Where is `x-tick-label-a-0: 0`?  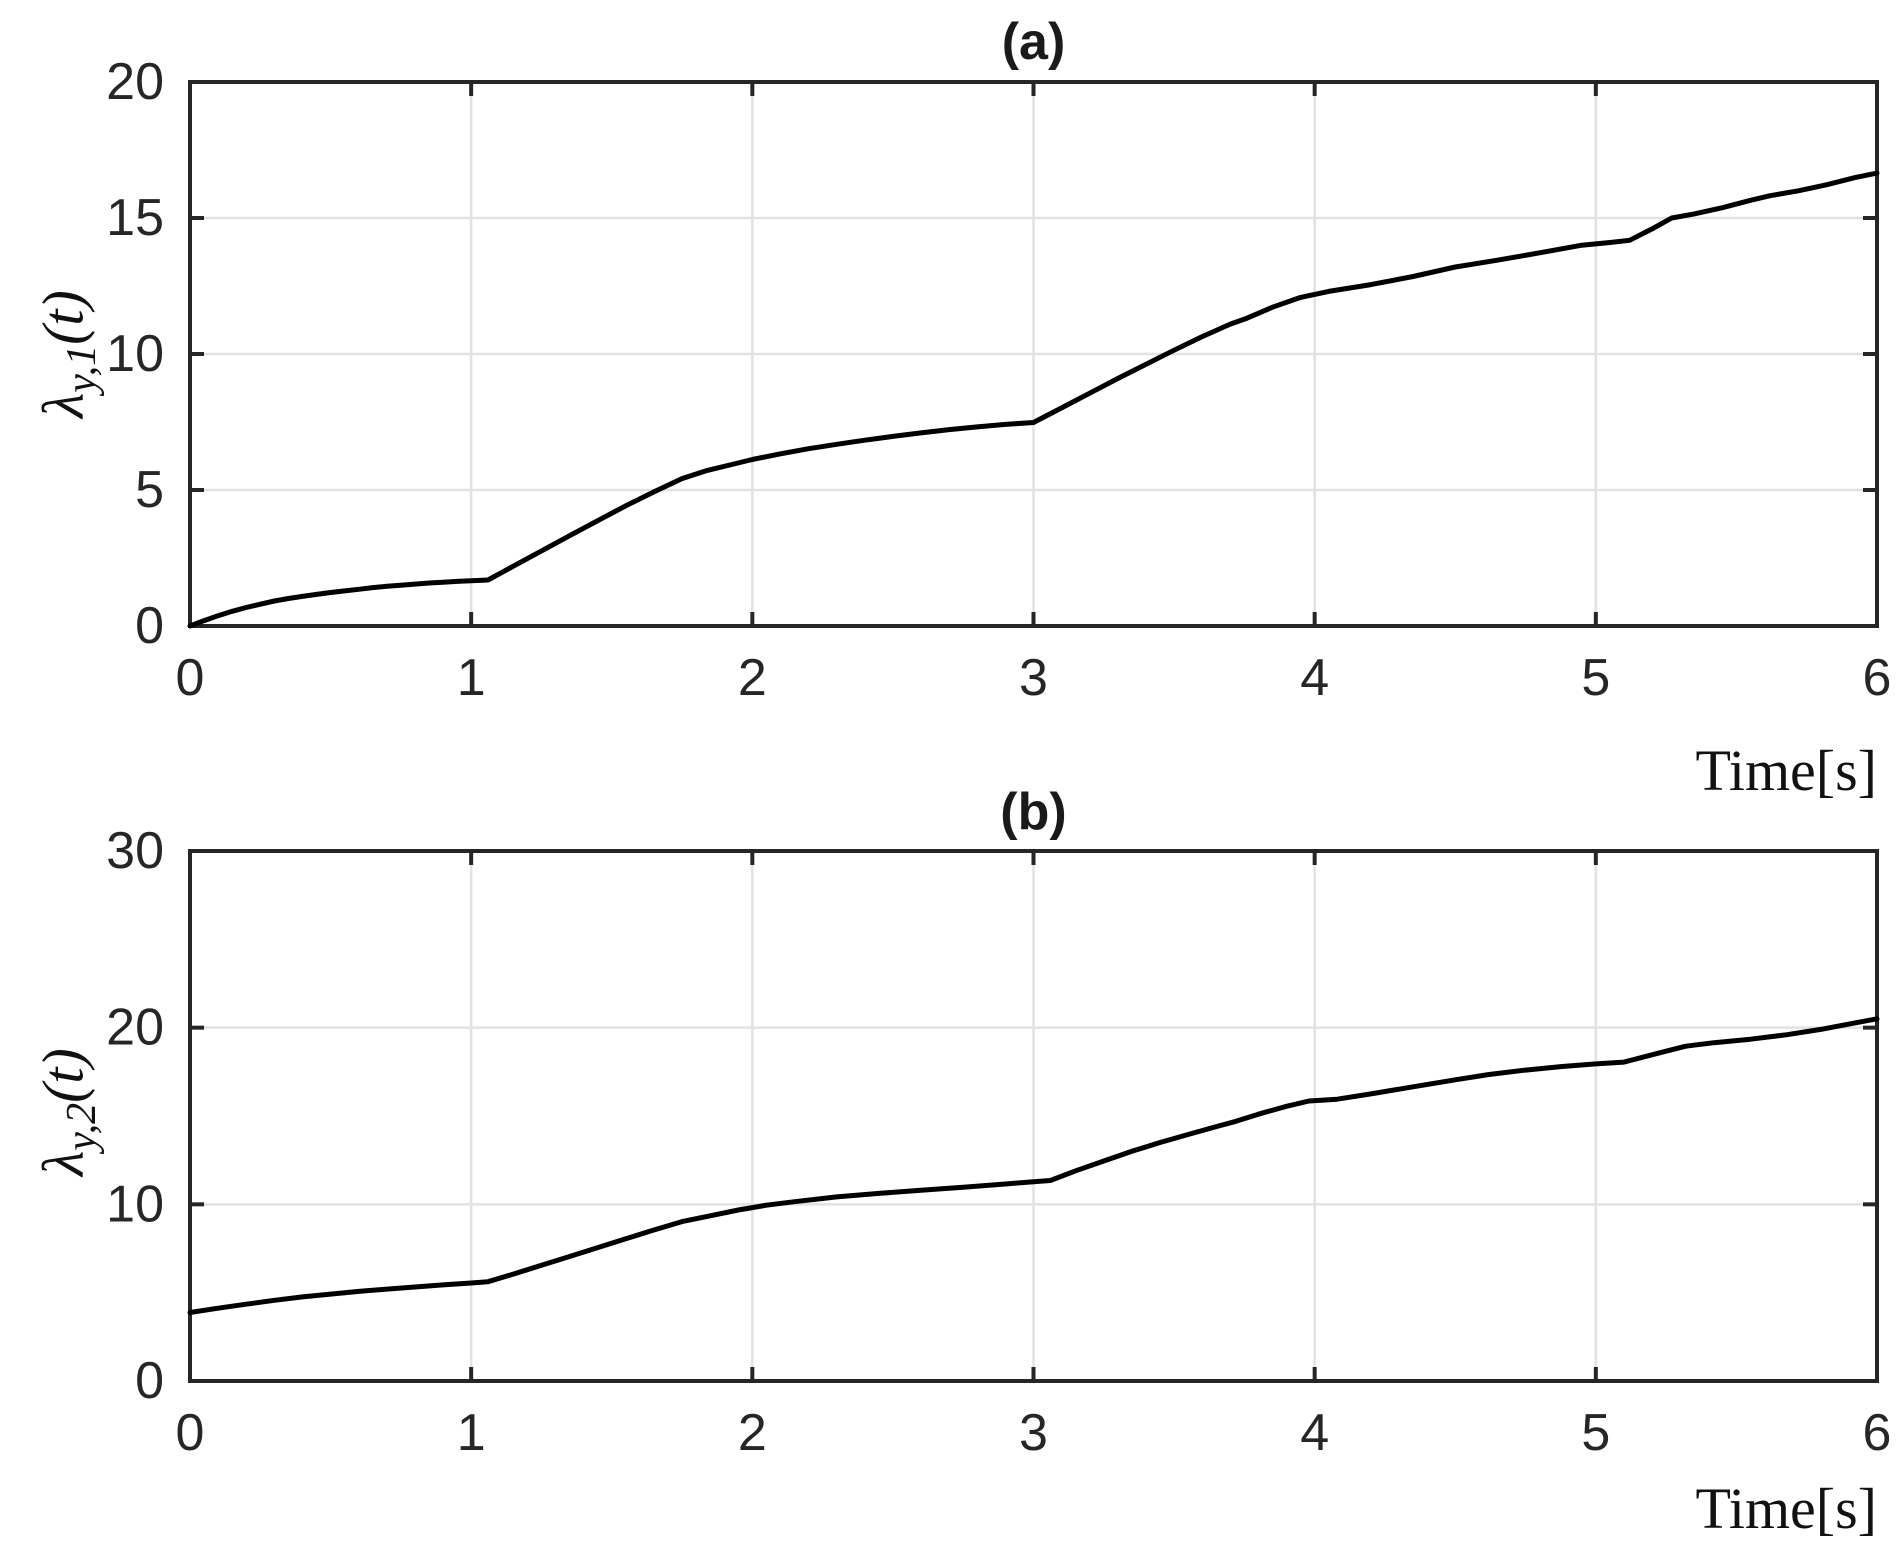
x-tick-label-a-0: 0 is located at coordinates (190, 678).